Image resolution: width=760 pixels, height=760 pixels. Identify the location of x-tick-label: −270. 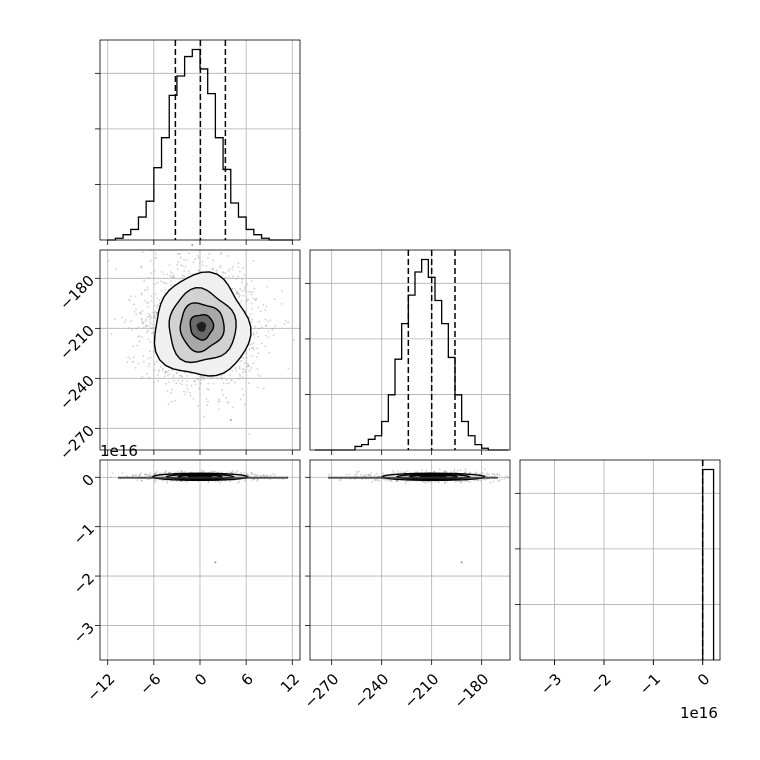
(322, 691).